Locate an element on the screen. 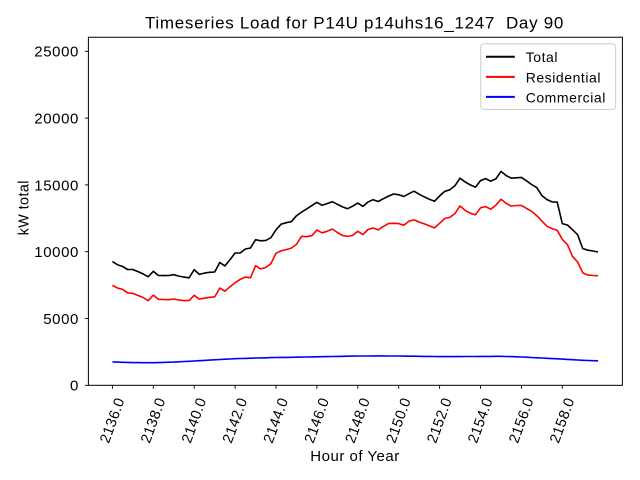 The height and width of the screenshot is (480, 640). svg-text: kW total is located at coordinates (24, 207).